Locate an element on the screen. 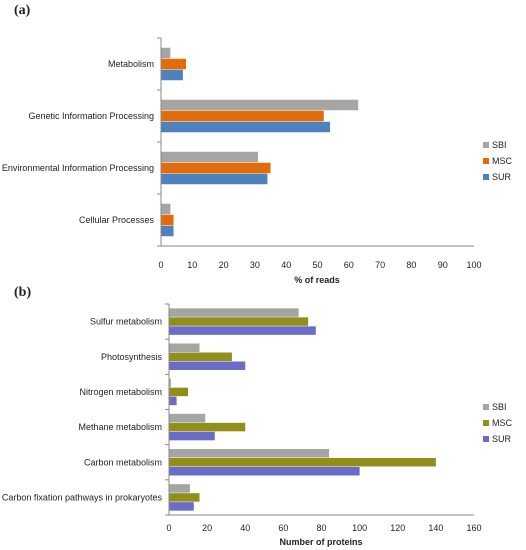 The height and width of the screenshot is (550, 526). chart-b-category-label: Carbon metabolism is located at coordinates (123, 462).